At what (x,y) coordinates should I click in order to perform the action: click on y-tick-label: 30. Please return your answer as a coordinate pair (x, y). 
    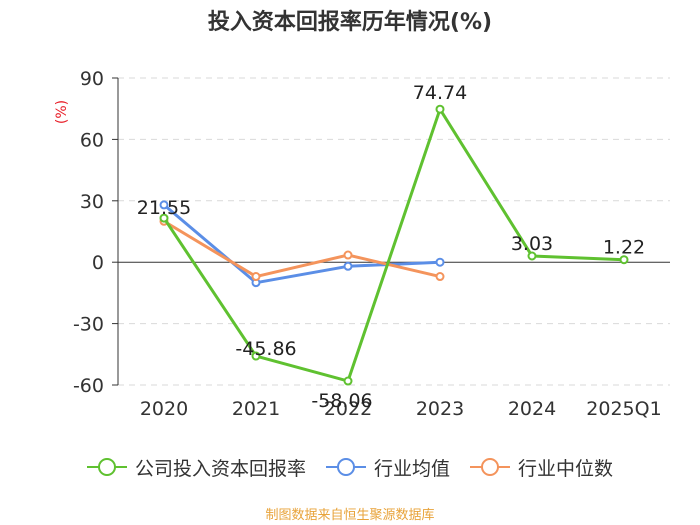
    Looking at the image, I should click on (92, 202).